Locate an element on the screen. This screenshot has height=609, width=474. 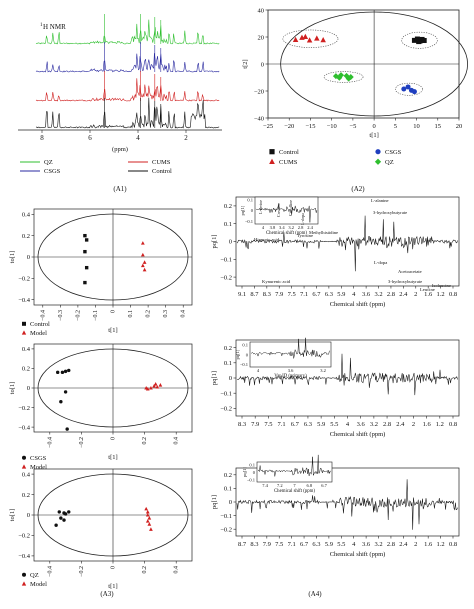
a2-x-tick-label: −25 is located at coordinates (268, 126).